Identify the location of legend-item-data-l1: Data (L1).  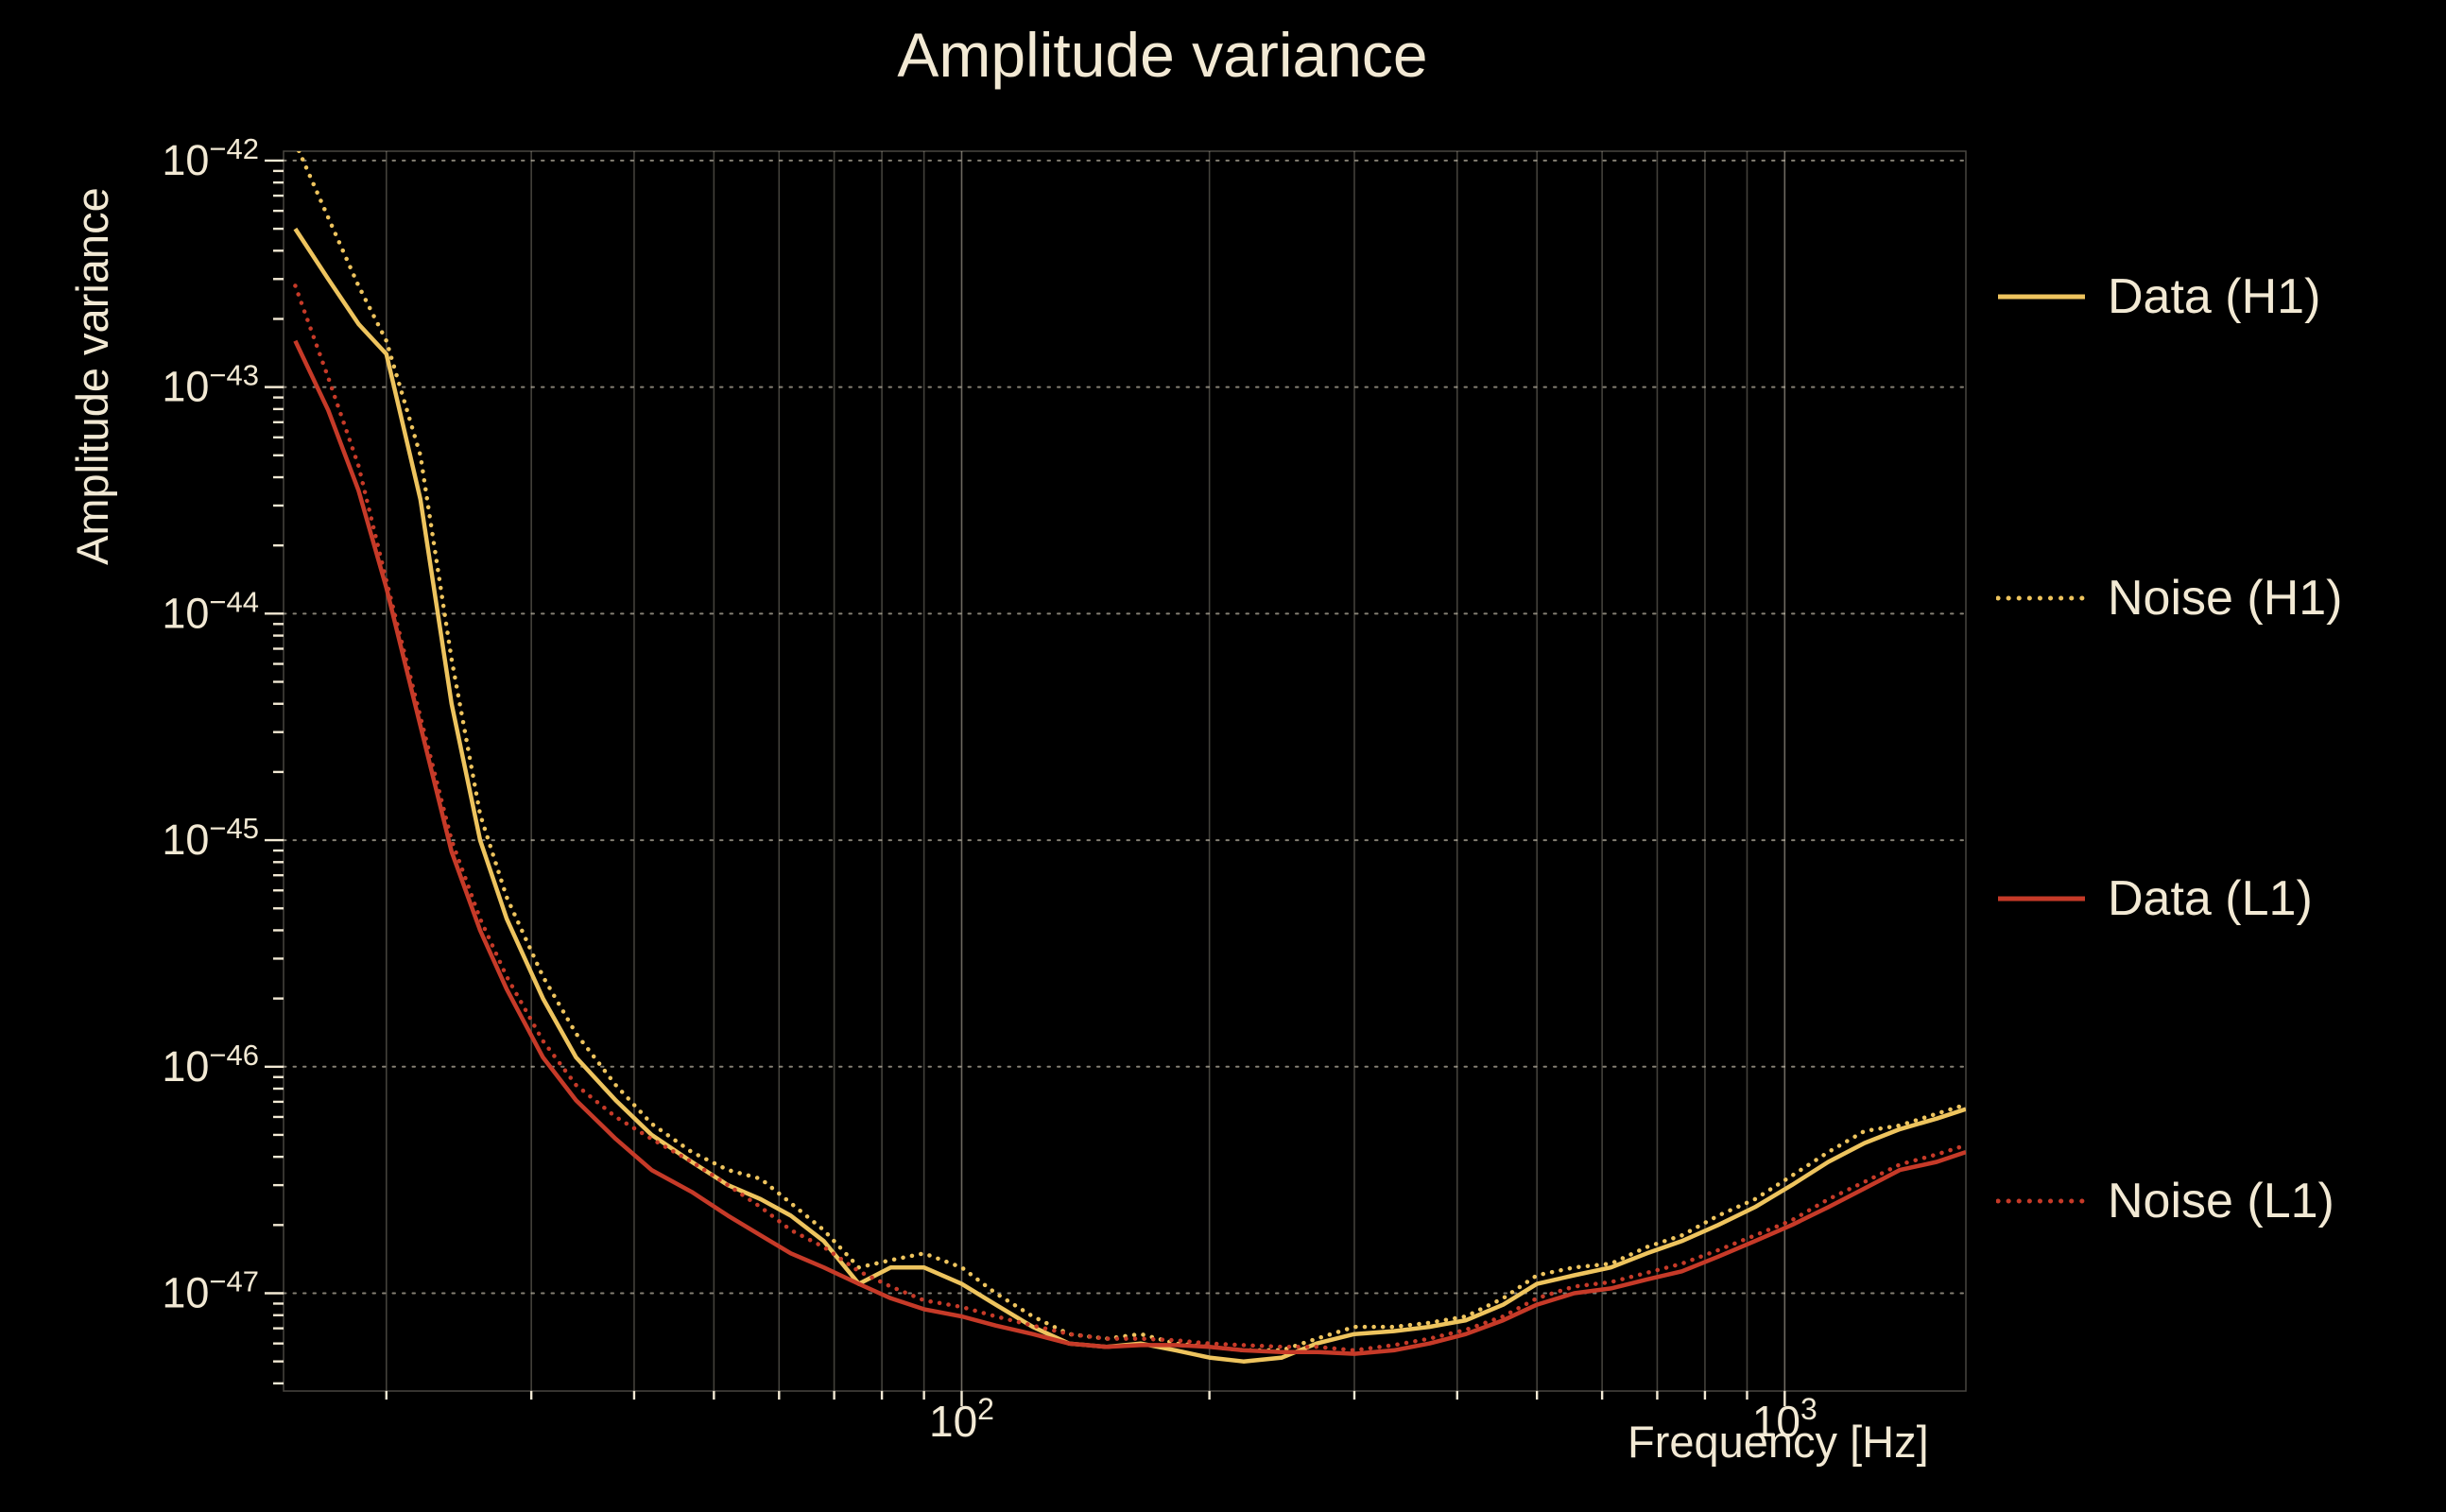
(2154, 898).